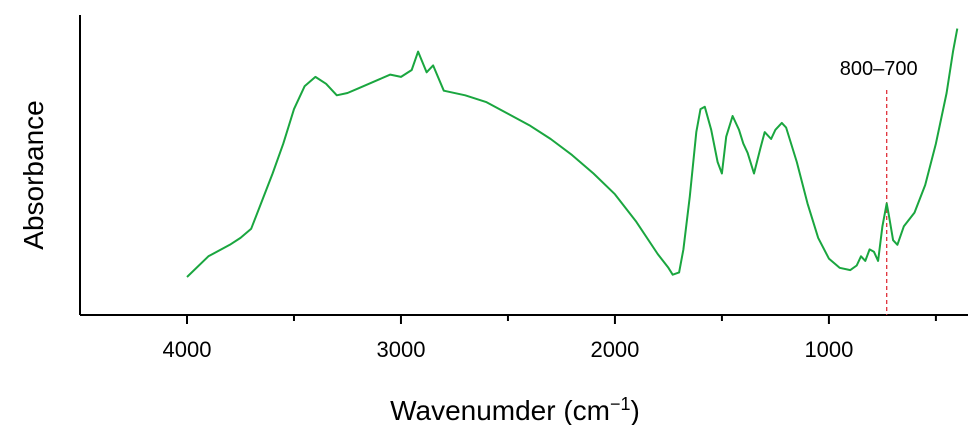 The width and height of the screenshot is (968, 425). Describe the element at coordinates (879, 69) in the screenshot. I see `annotation-label: 800–700` at that location.